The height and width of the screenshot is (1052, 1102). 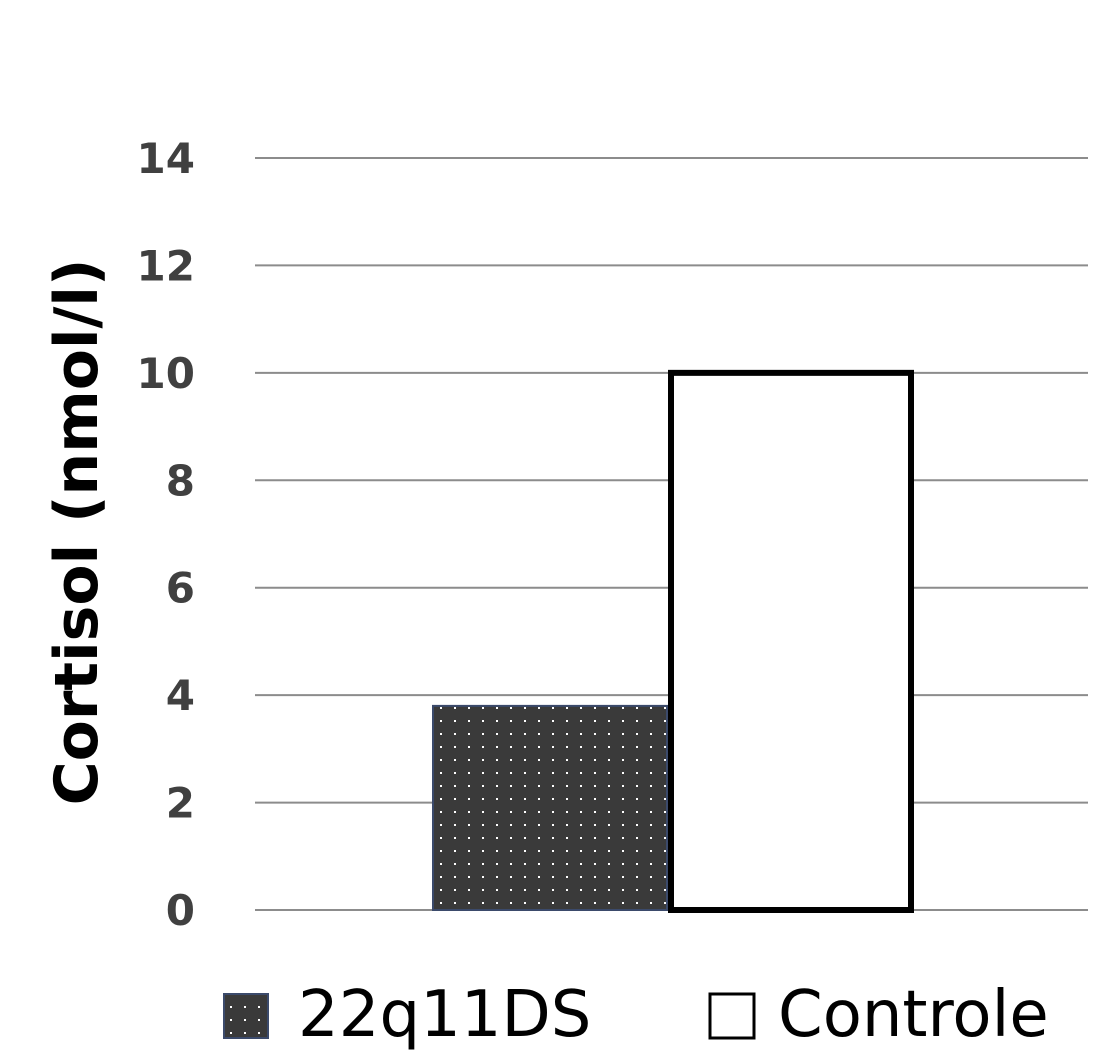 What do you see at coordinates (166, 158) in the screenshot?
I see `y-tick-label: 14` at bounding box center [166, 158].